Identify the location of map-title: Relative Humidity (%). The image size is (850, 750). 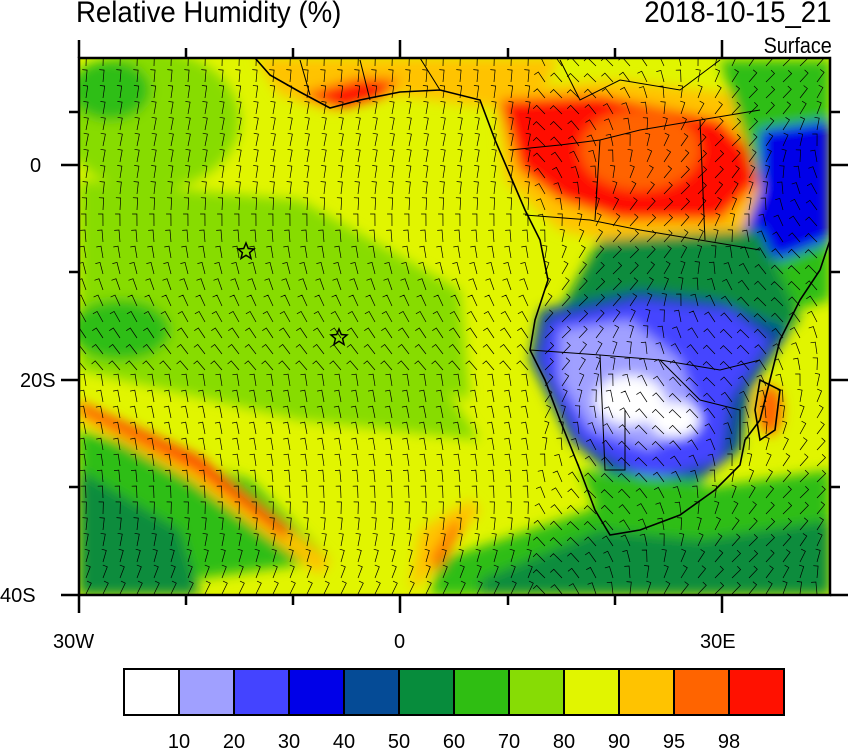
(209, 14).